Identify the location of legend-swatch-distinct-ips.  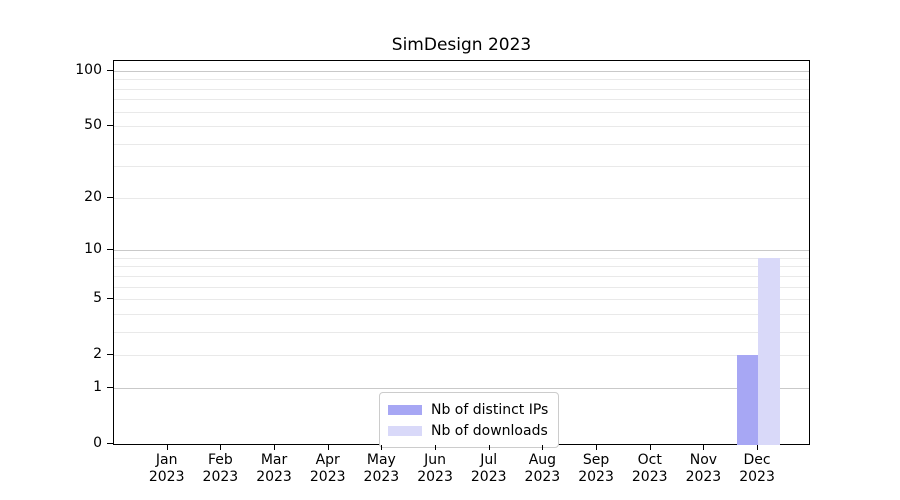
(405, 409).